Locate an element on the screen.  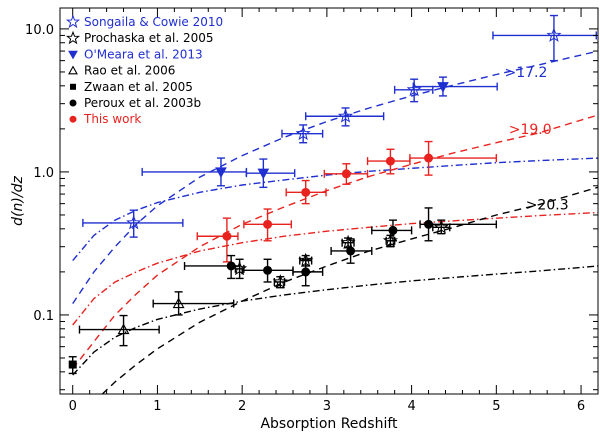
series-rao-et-al-2006 is located at coordinates (156, 319).